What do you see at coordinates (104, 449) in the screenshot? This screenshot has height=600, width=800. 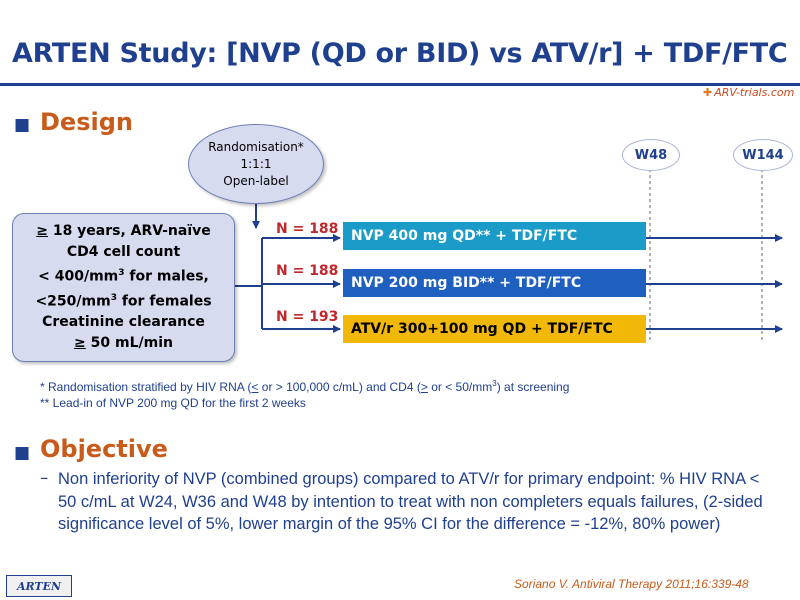 I see `objective-heading: Objective` at bounding box center [104, 449].